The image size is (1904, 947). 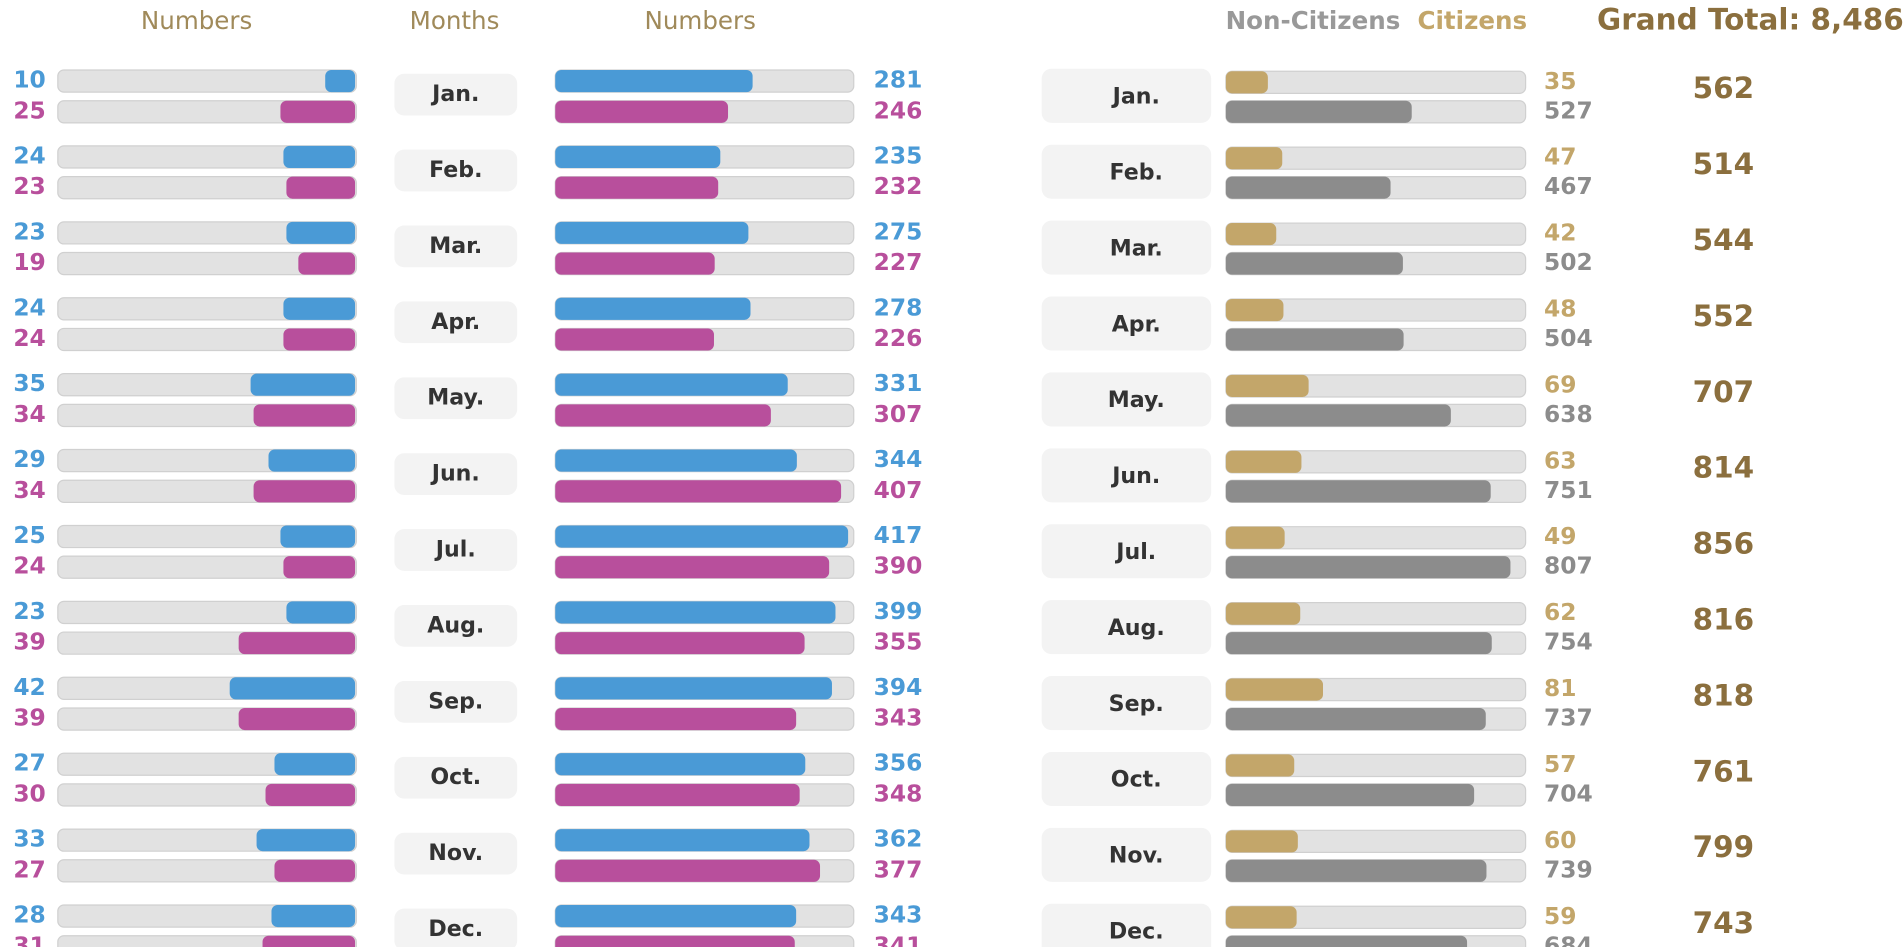 I want to click on value-label: 47, so click(x=1560, y=157).